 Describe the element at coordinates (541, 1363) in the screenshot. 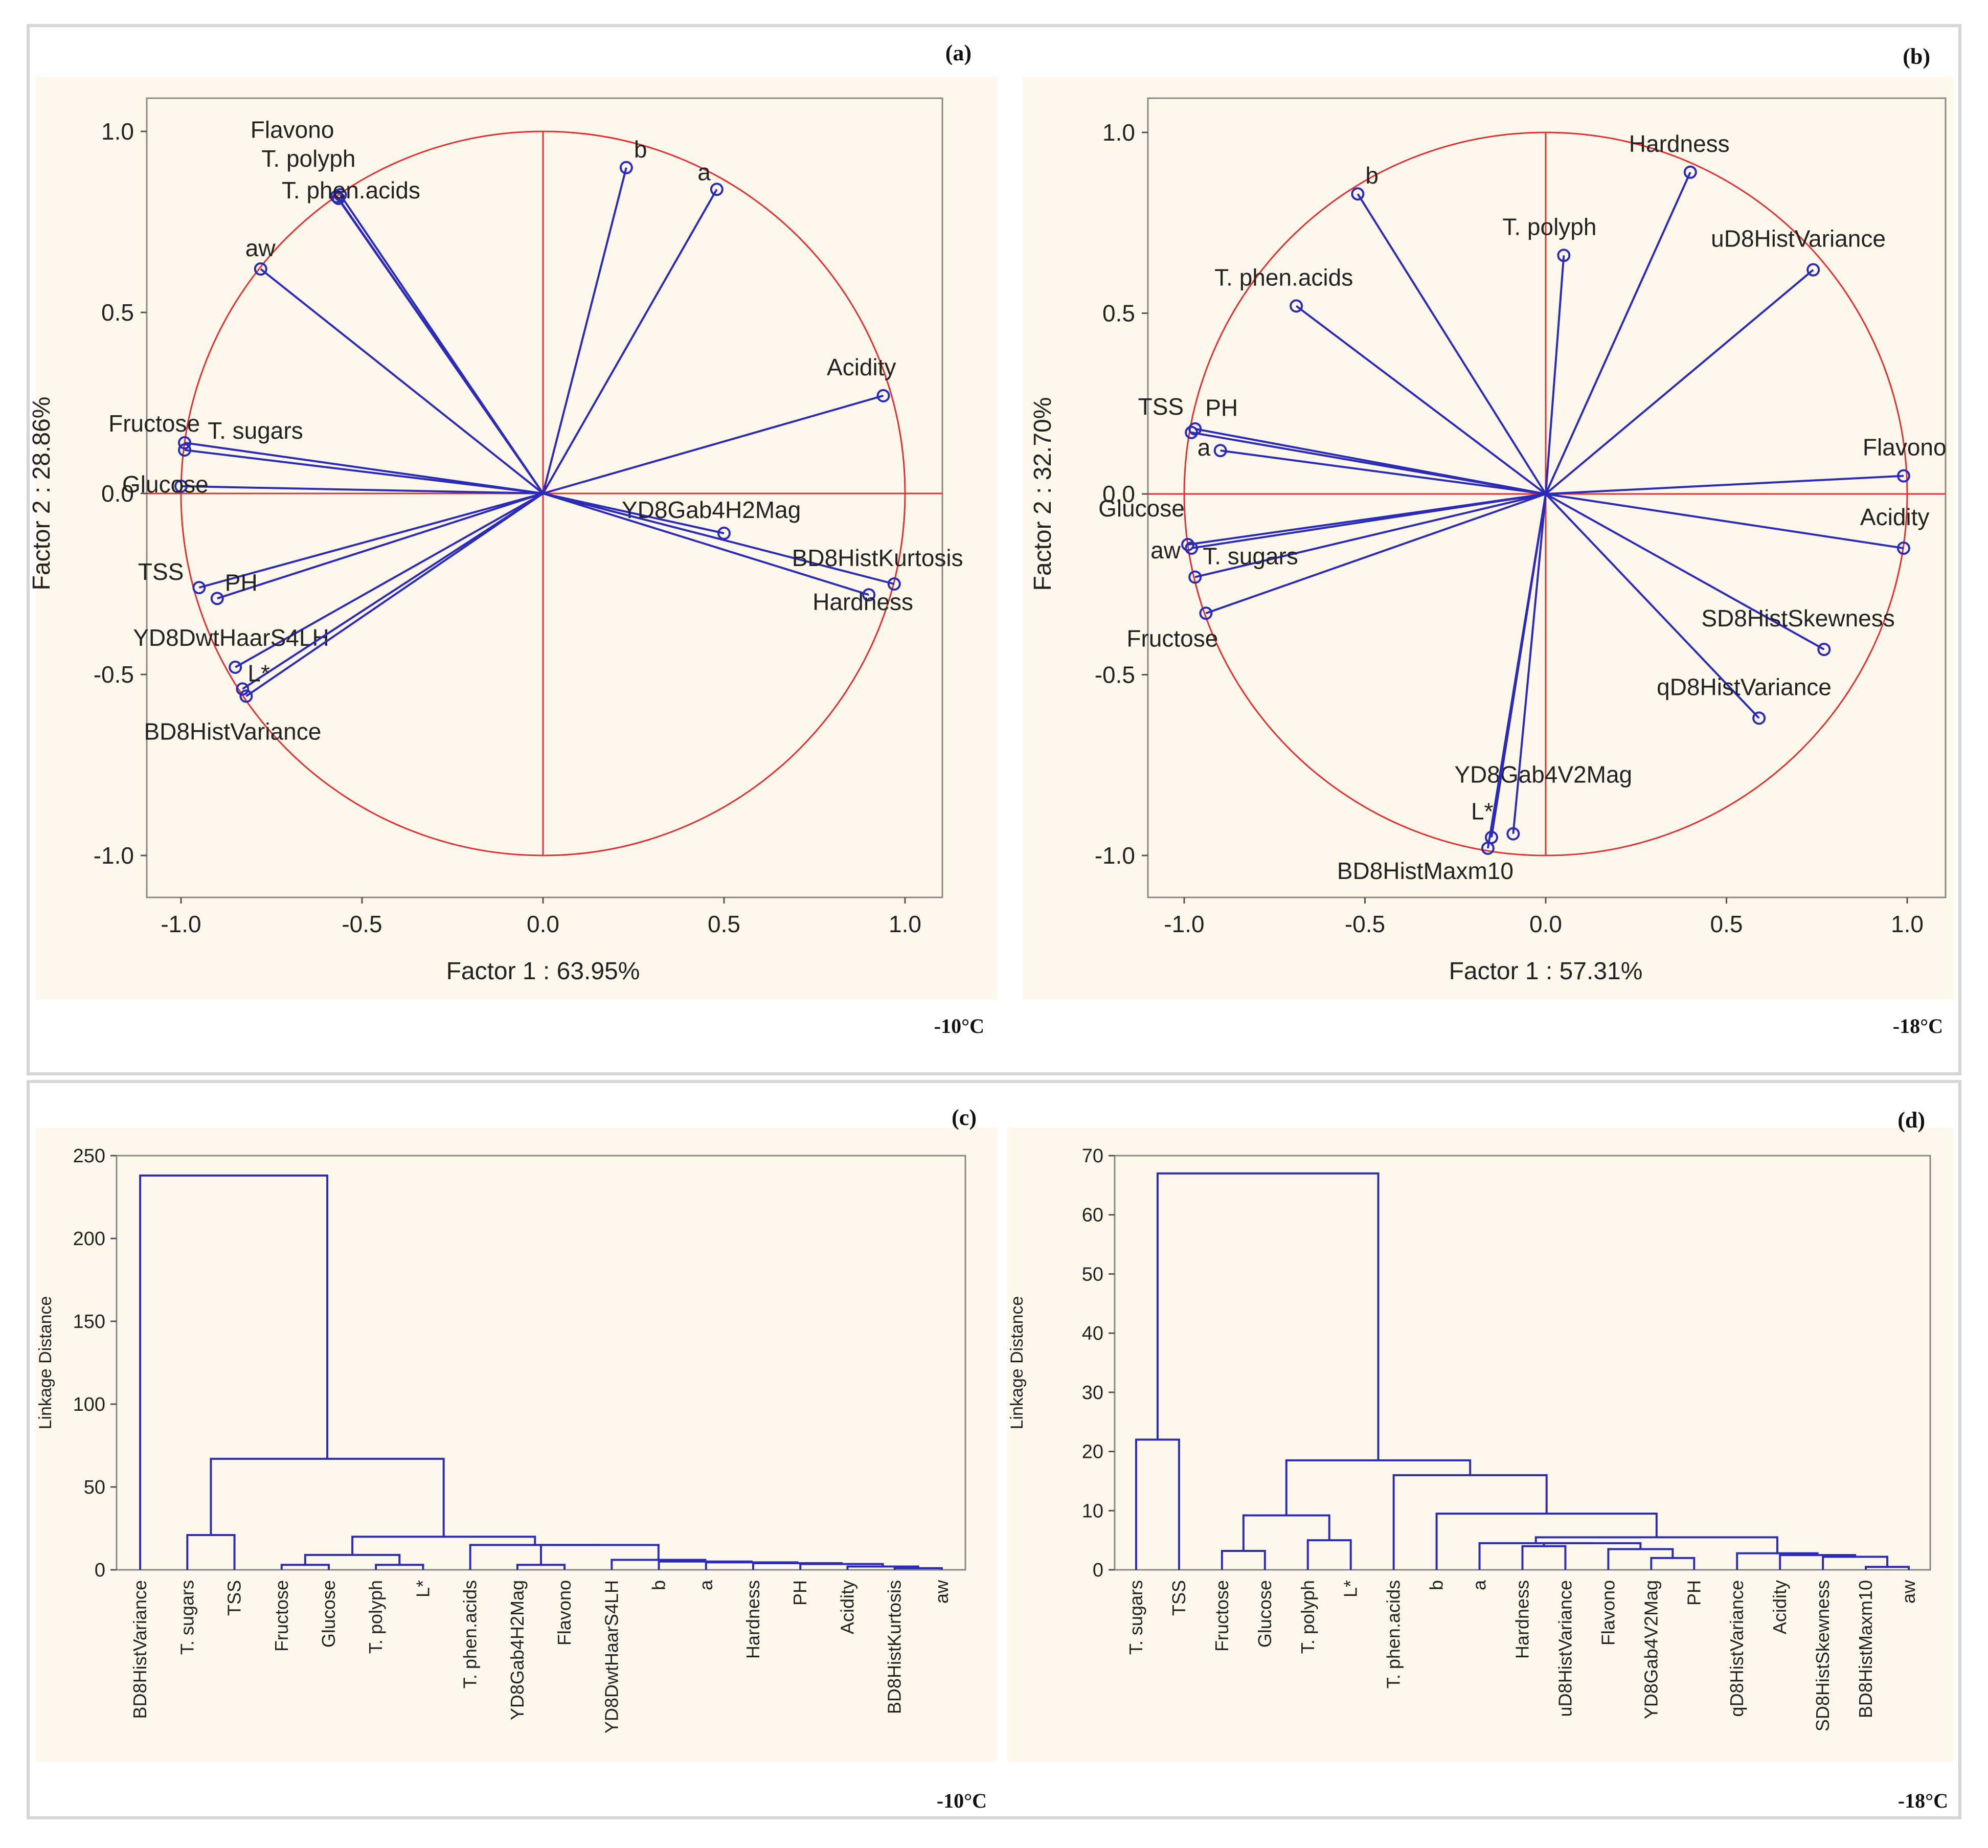

I see `plot-frame` at that location.